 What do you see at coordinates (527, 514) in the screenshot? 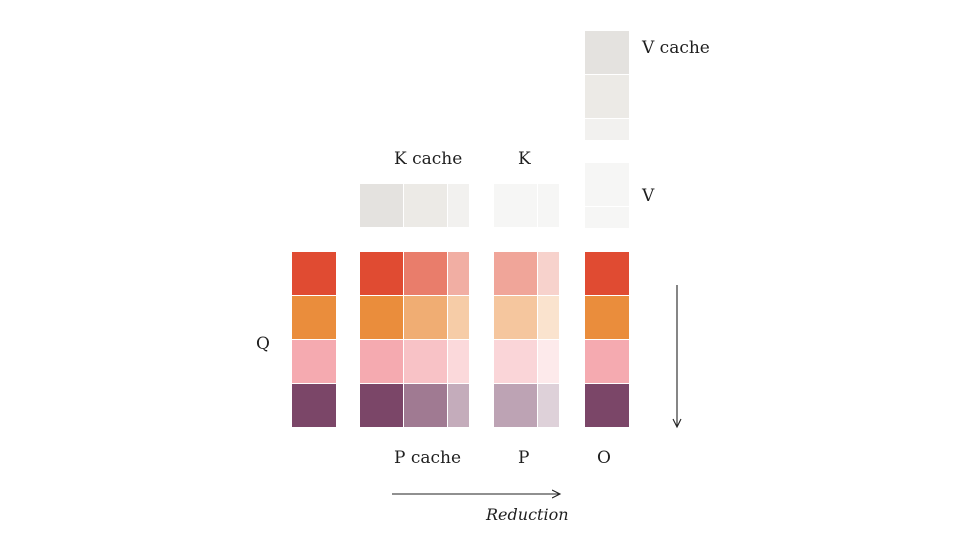
I see `reduction-label: Reduction` at bounding box center [527, 514].